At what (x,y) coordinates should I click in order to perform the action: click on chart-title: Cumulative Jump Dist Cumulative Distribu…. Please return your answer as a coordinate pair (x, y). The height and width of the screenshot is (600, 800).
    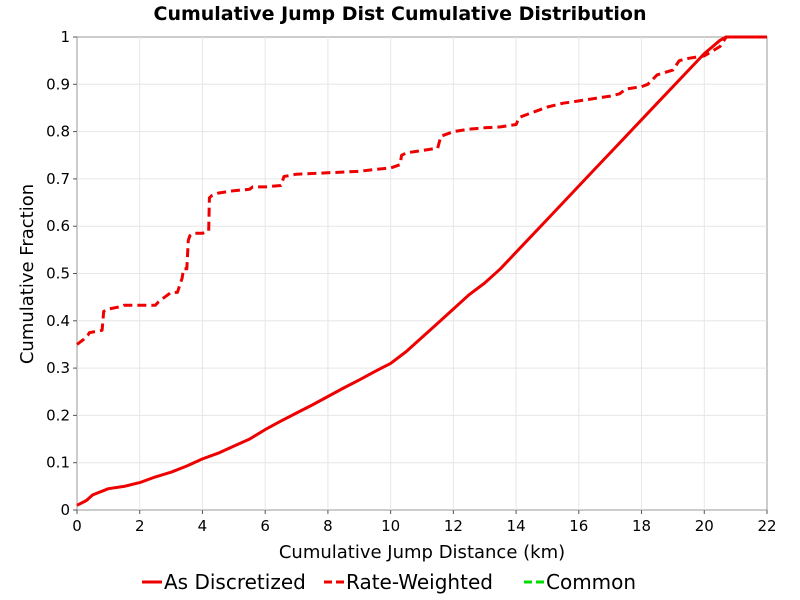
    Looking at the image, I should click on (400, 14).